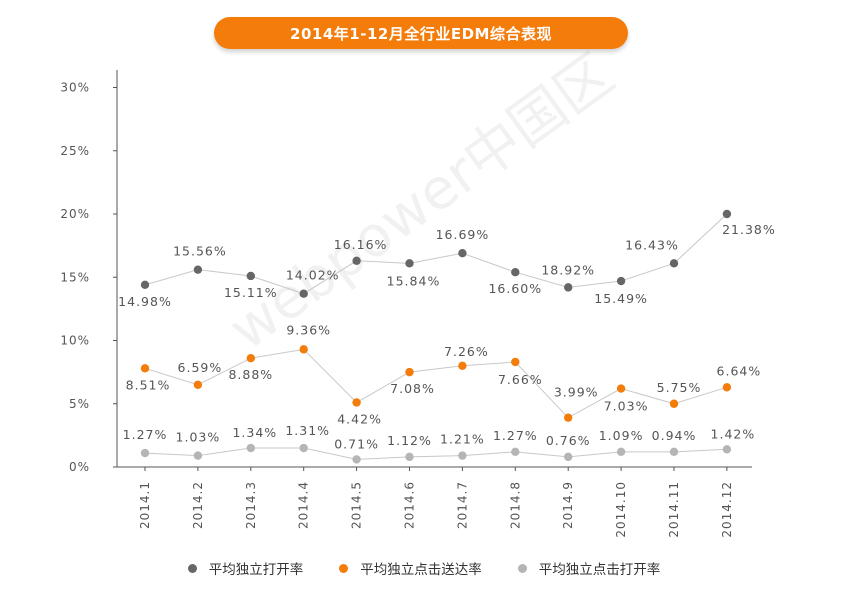 Image resolution: width=848 pixels, height=612 pixels. Describe the element at coordinates (79, 467) in the screenshot. I see `y-tick-label: 0%` at that location.